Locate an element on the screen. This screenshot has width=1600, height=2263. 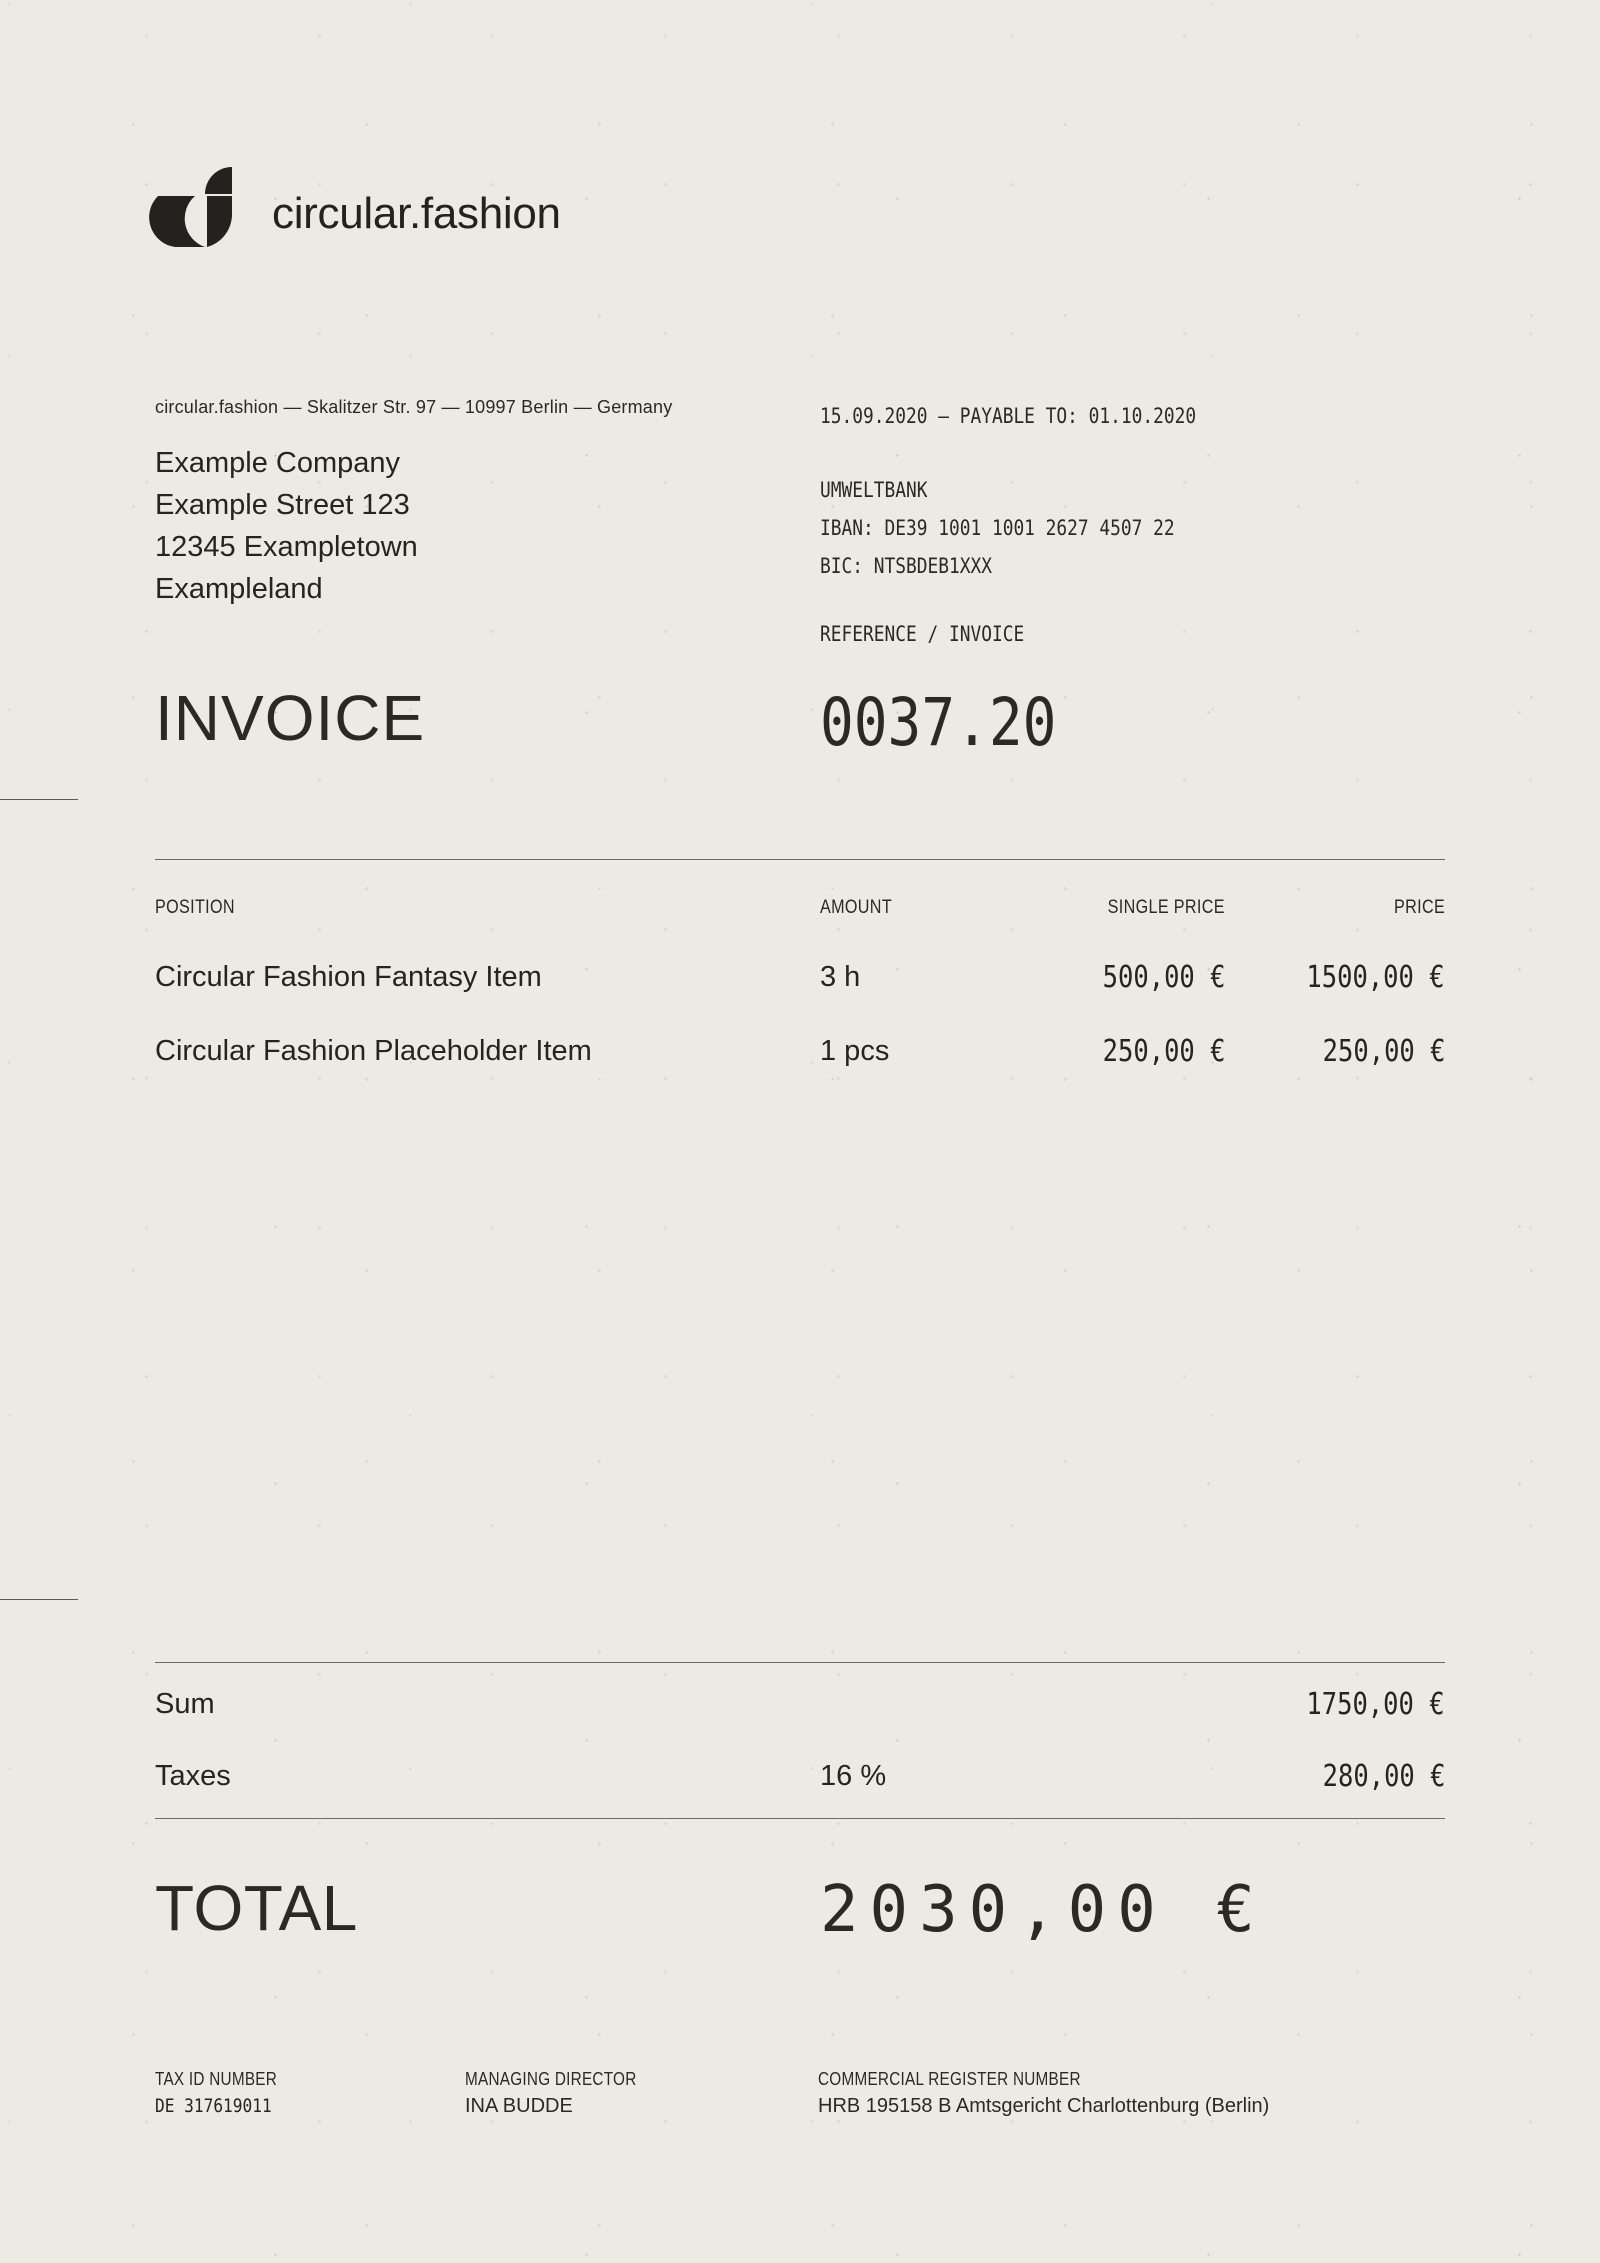
sum-label: Sum is located at coordinates (185, 1704).